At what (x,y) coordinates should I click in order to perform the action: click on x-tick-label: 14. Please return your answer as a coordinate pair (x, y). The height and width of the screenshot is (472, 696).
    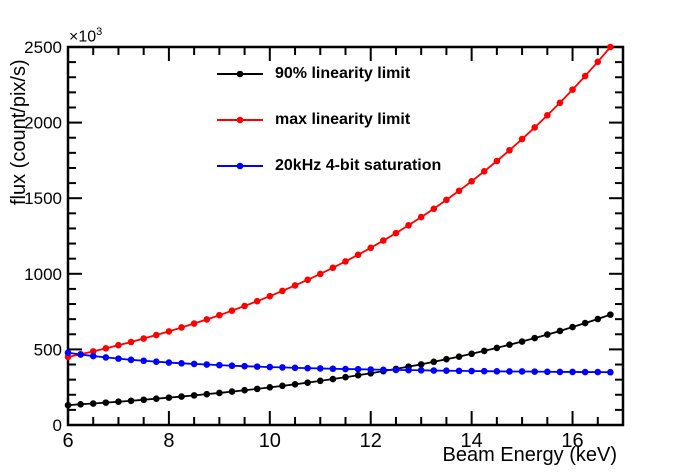
    Looking at the image, I should click on (472, 441).